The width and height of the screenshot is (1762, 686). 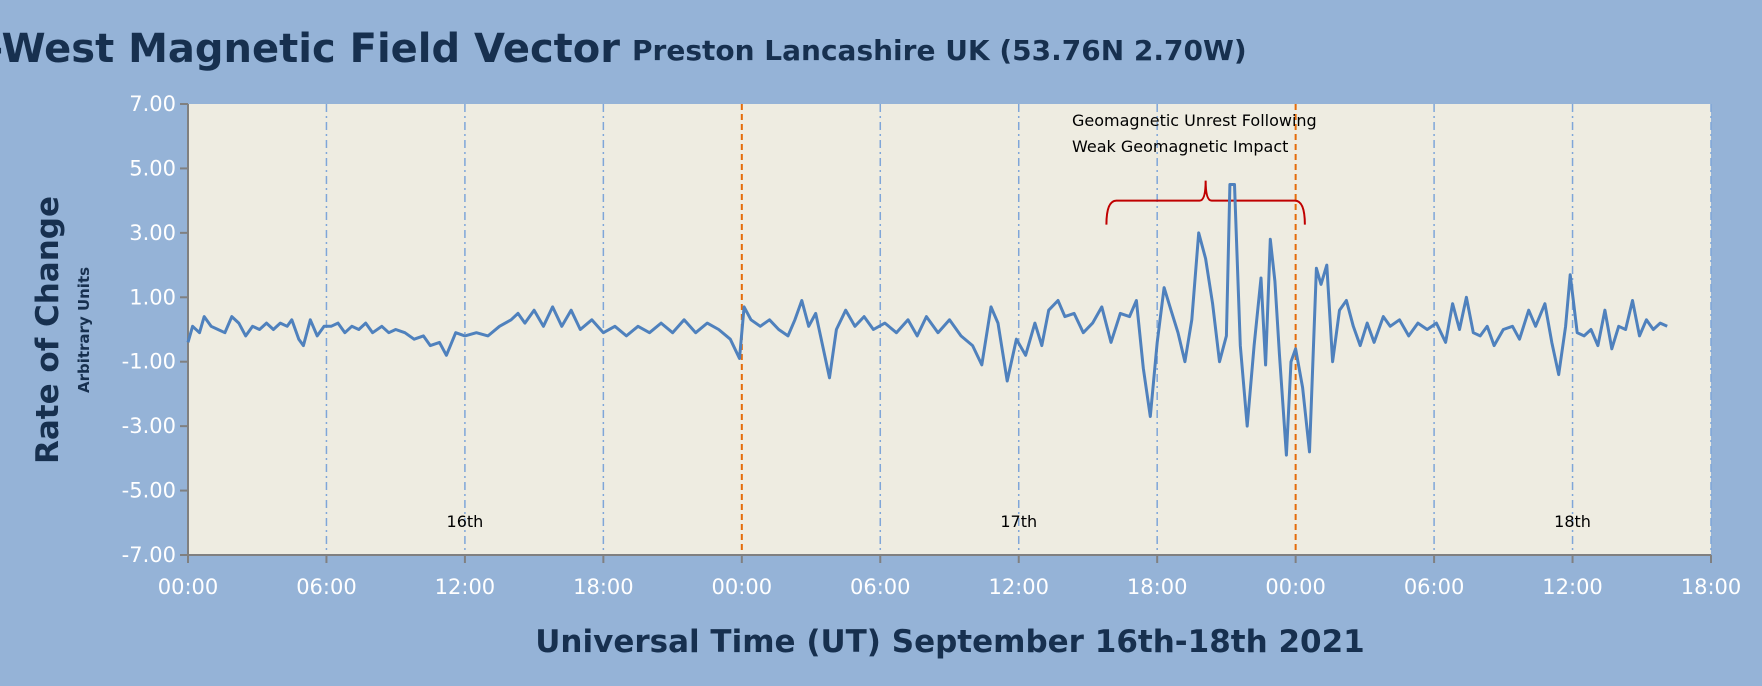 I want to click on annotation-line-1: Geomagnetic Unrest Following, so click(x=1194, y=120).